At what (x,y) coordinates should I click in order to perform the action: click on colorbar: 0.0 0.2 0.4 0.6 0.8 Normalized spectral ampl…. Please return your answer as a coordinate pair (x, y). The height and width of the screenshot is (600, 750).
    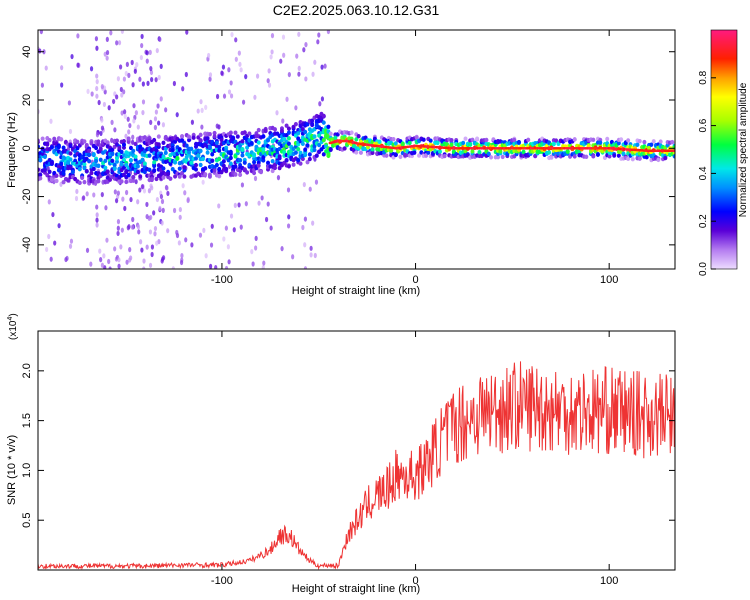
    Looking at the image, I should click on (723, 152).